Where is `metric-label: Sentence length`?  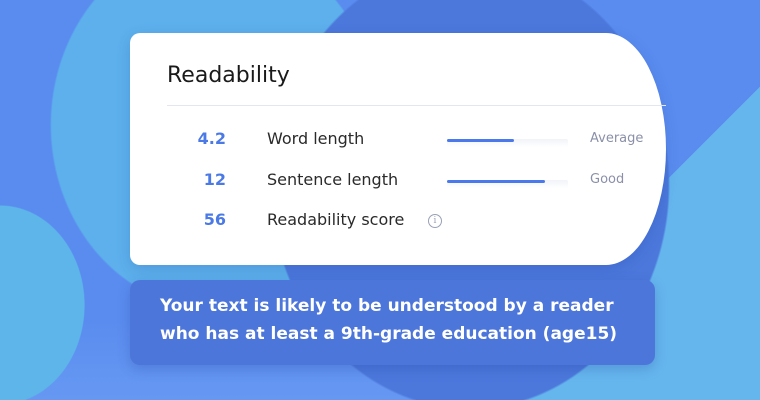
metric-label: Sentence length is located at coordinates (333, 179).